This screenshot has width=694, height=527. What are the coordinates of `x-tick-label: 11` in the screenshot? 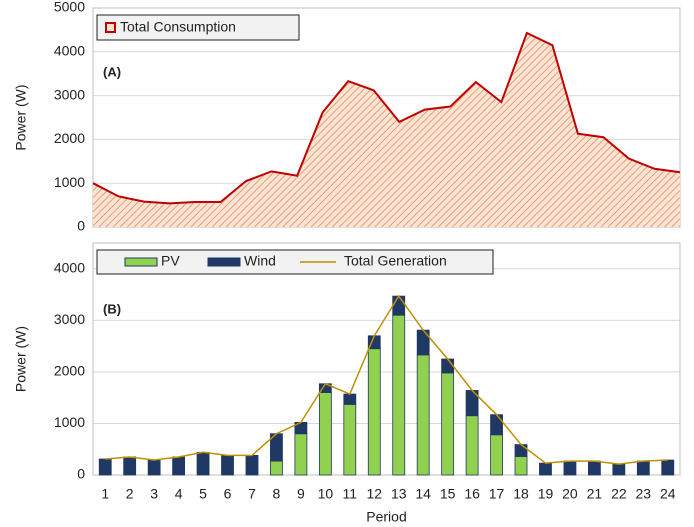 It's located at (350, 494).